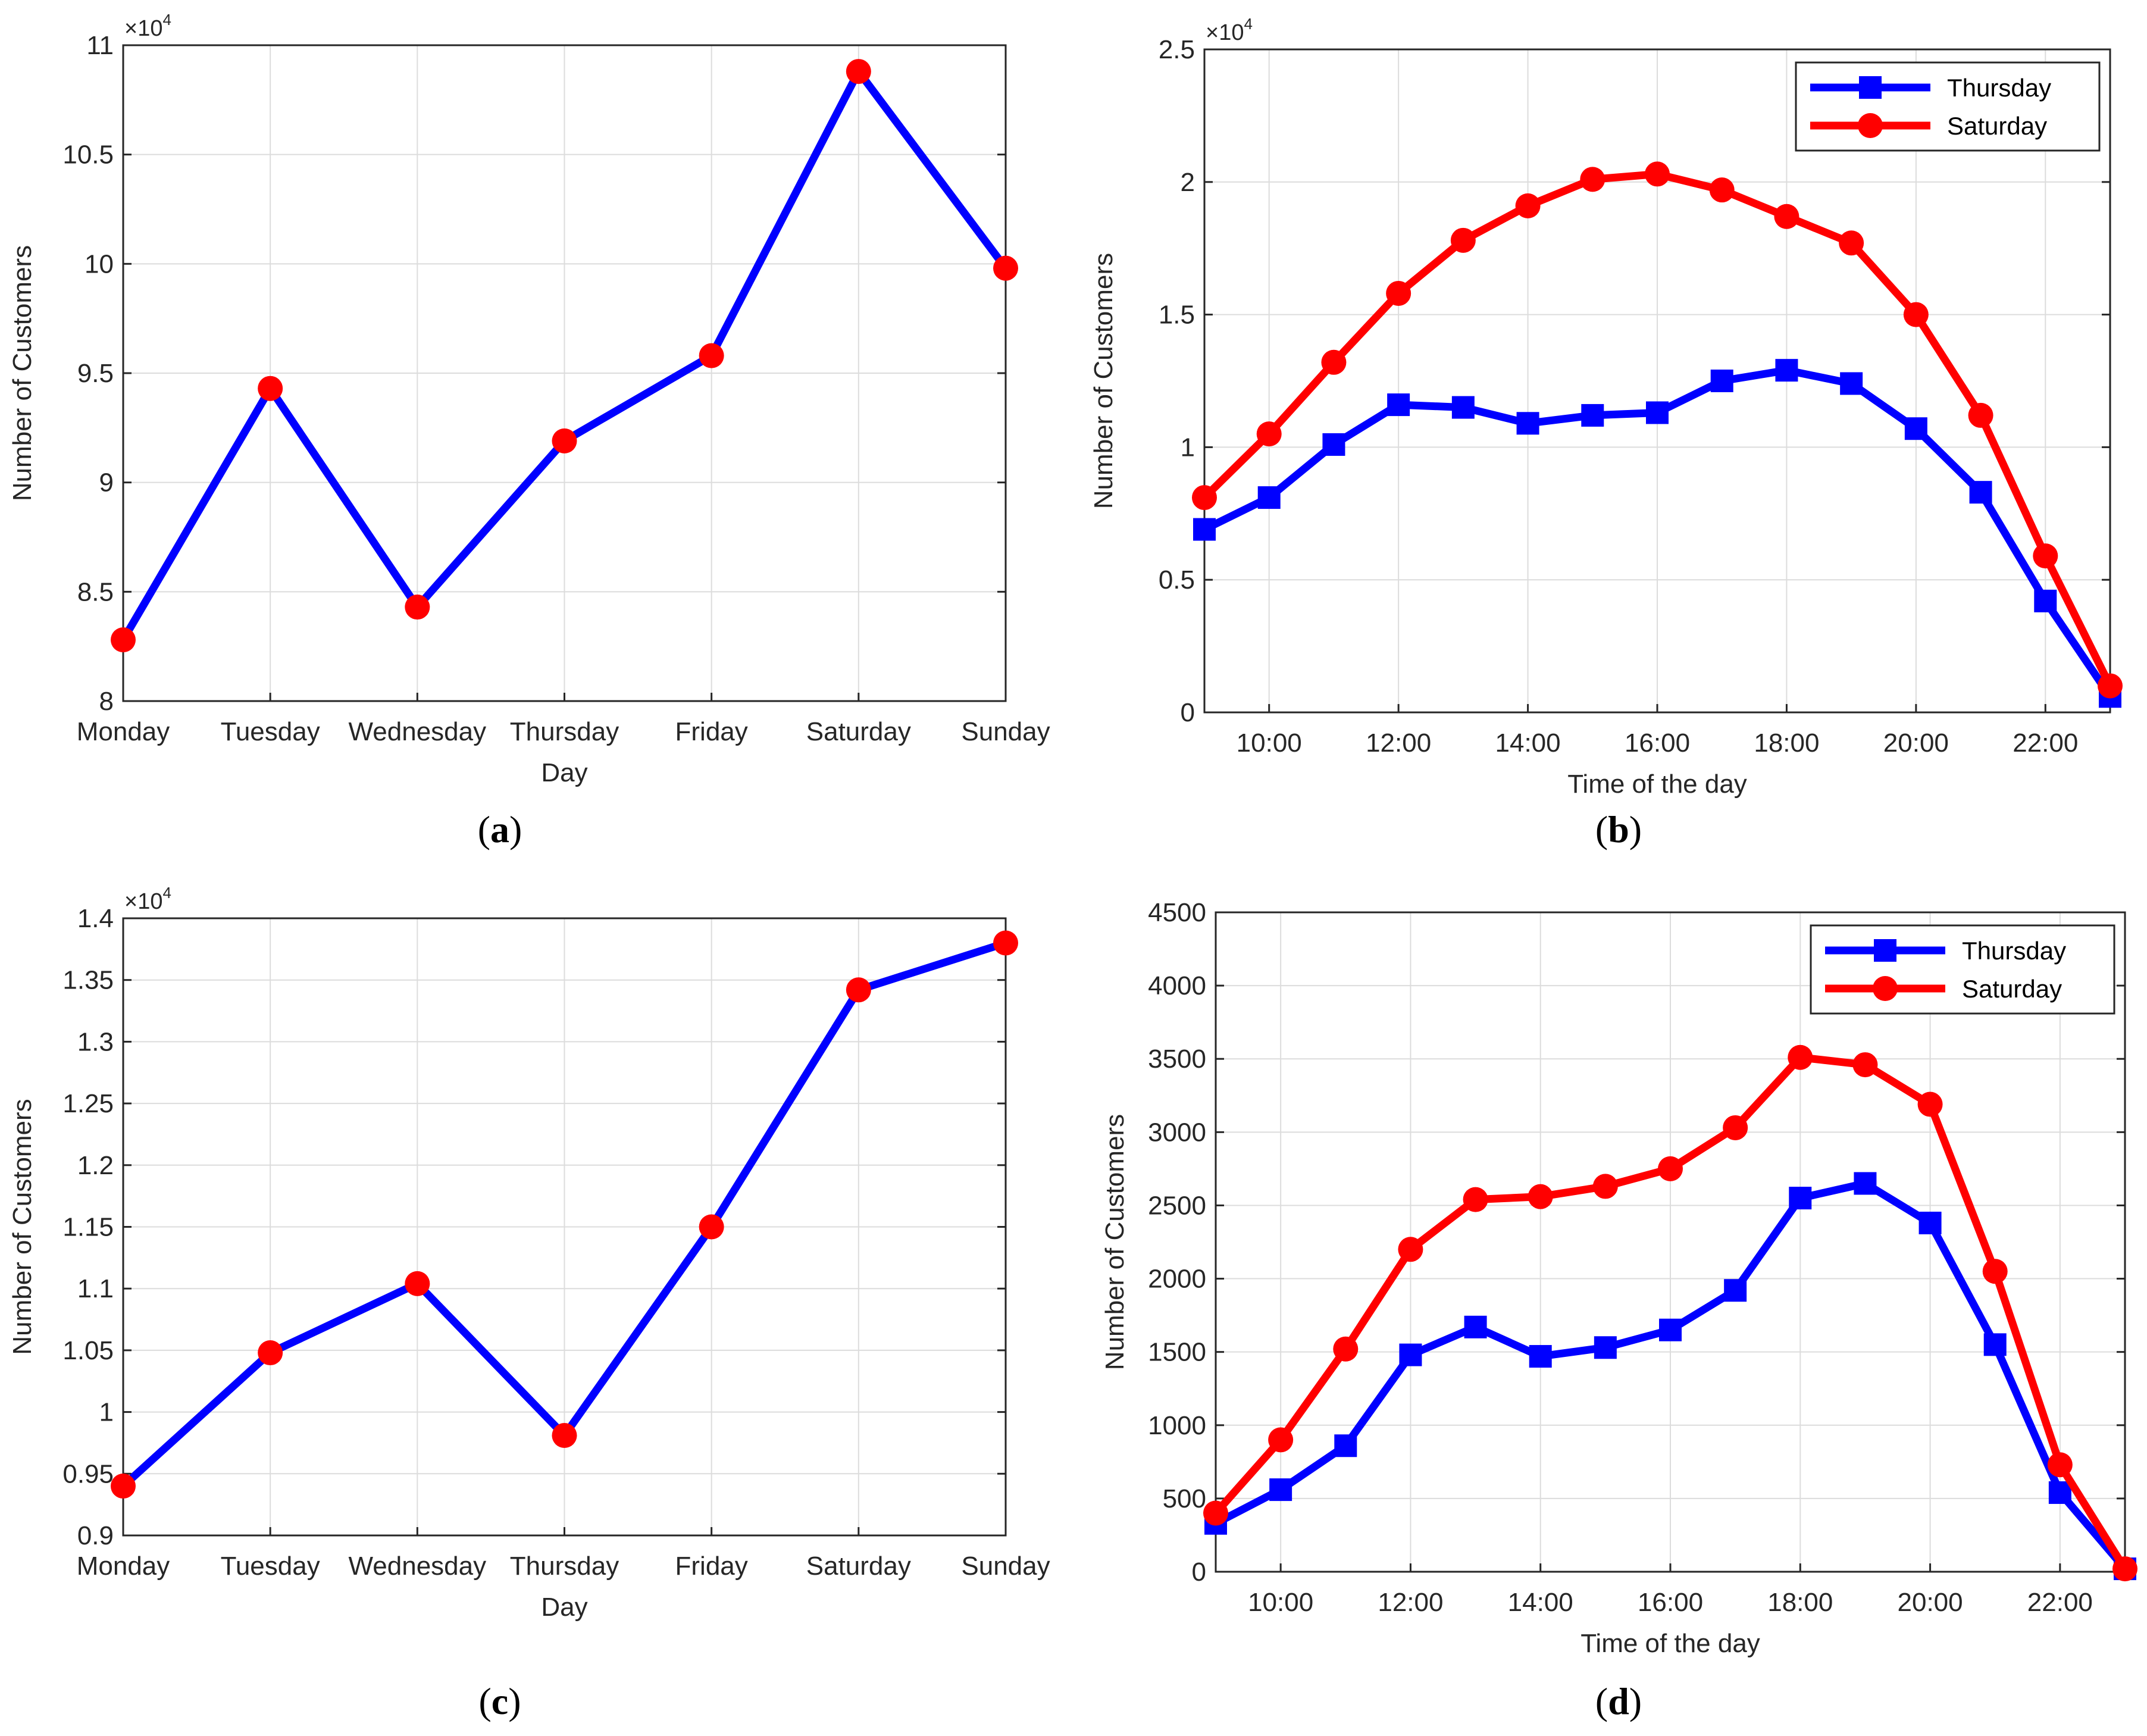 The width and height of the screenshot is (2147, 1736). I want to click on panel-caption: (c), so click(499, 1701).